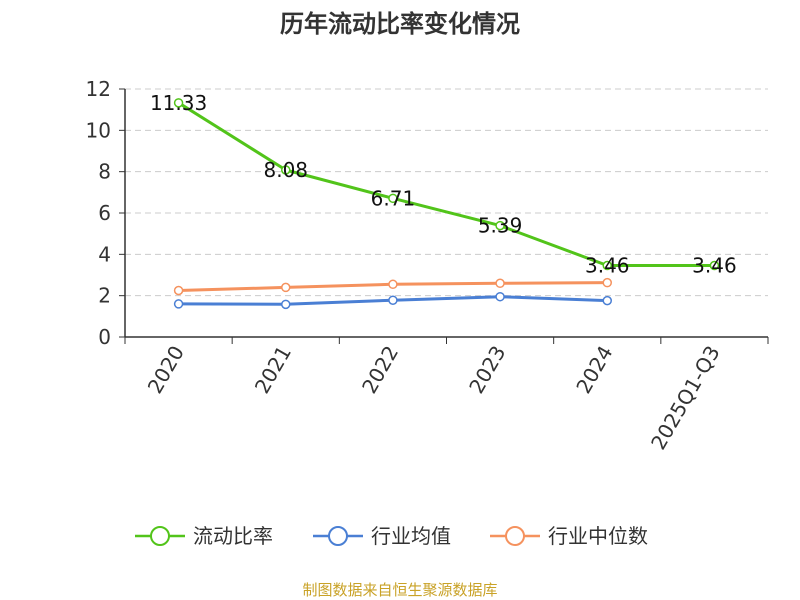 Image resolution: width=800 pixels, height=600 pixels. What do you see at coordinates (685, 398) in the screenshot?
I see `x-tick-label: 2025Q1-Q3` at bounding box center [685, 398].